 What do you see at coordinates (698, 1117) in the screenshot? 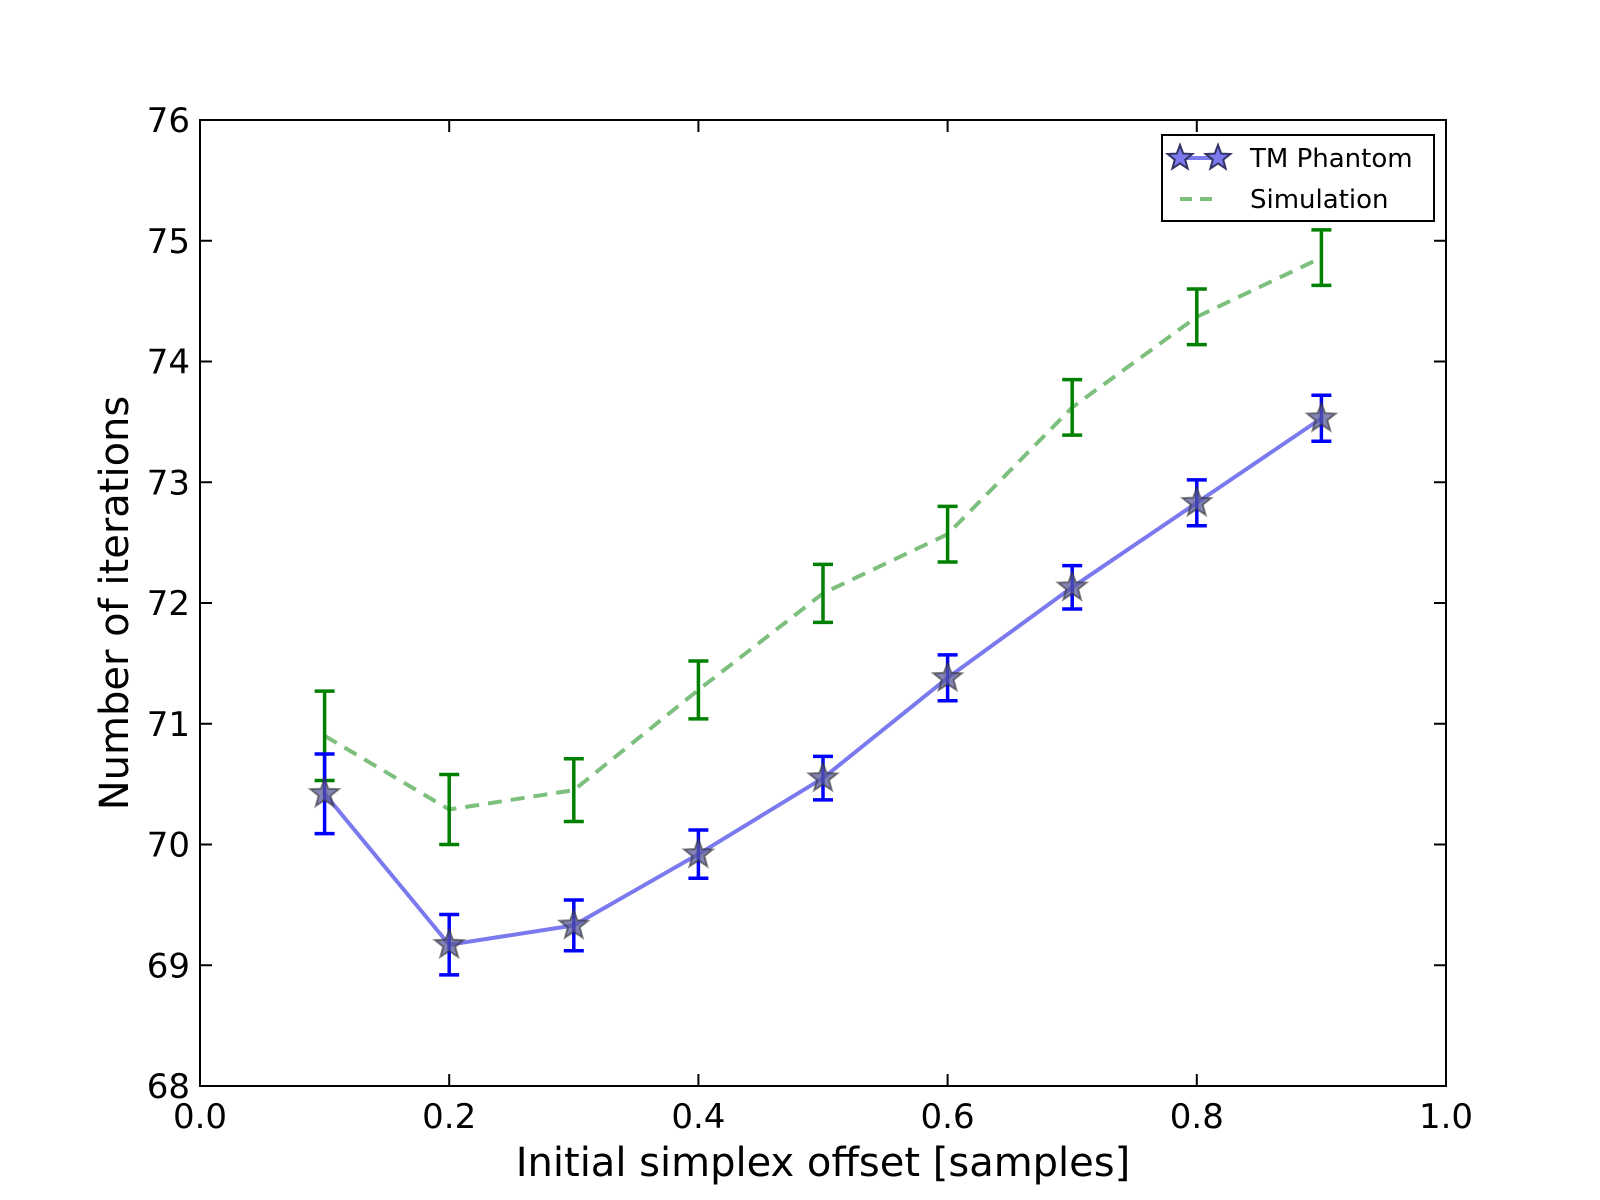
I see `x-tick-label: 0.4` at bounding box center [698, 1117].